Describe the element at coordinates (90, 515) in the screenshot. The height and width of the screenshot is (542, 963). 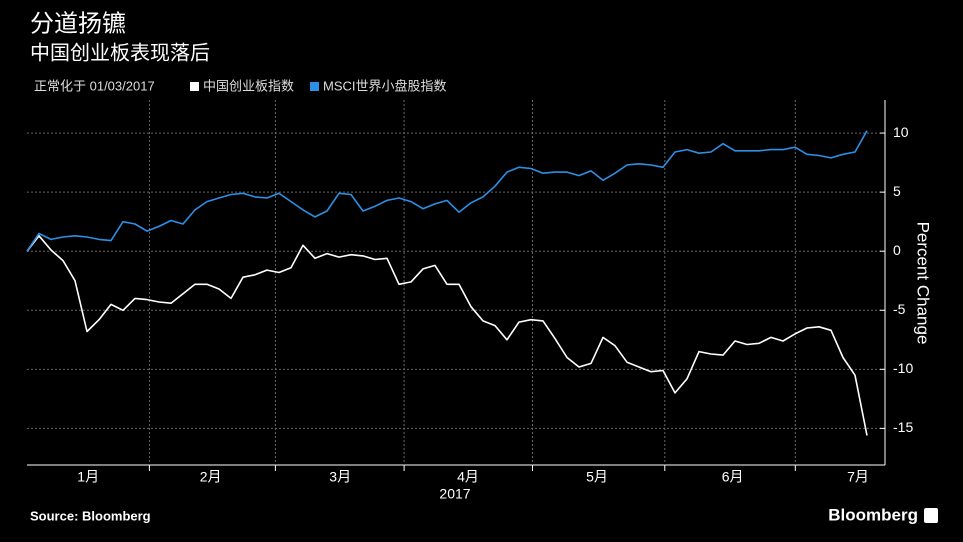
I see `source: Source: Bloomberg` at that location.